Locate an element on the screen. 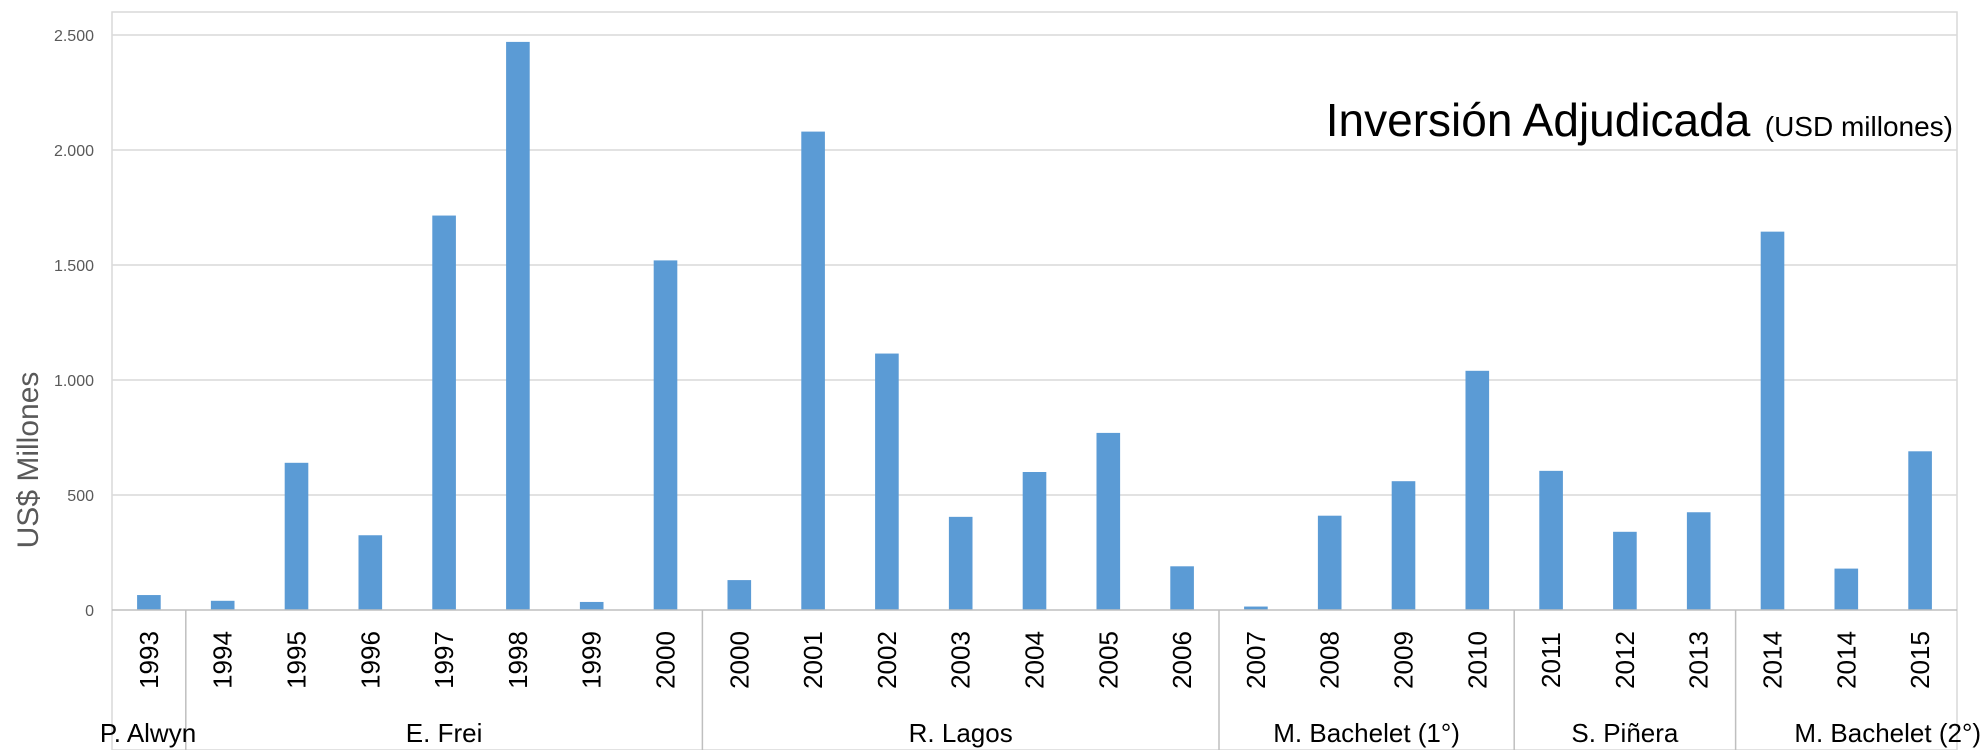 This screenshot has height=750, width=1984. chart-title-unit: (USD millones) is located at coordinates (1859, 126).